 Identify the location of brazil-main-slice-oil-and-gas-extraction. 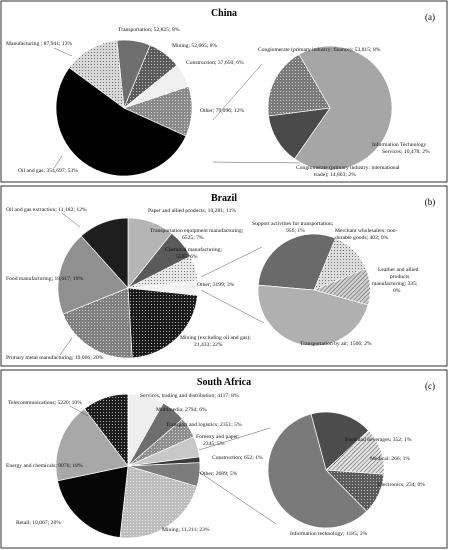
(104, 253).